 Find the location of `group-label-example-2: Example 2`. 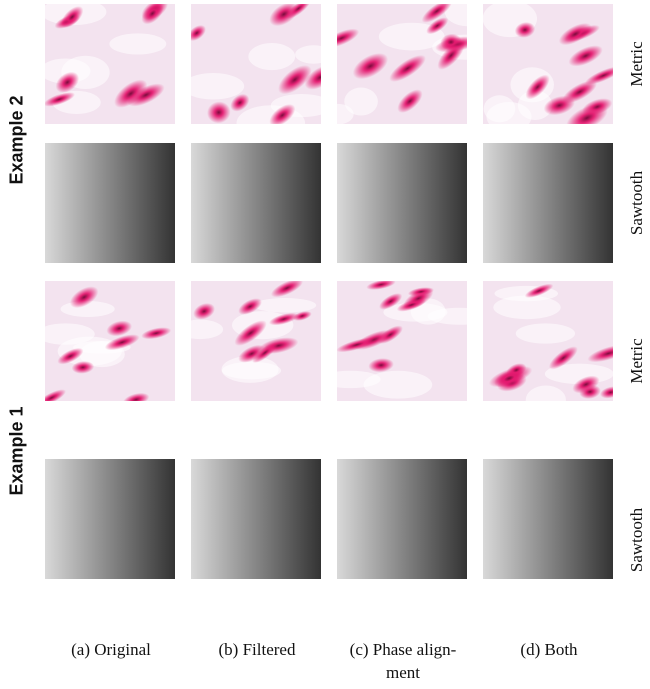

group-label-example-2: Example 2 is located at coordinates (16, 140).